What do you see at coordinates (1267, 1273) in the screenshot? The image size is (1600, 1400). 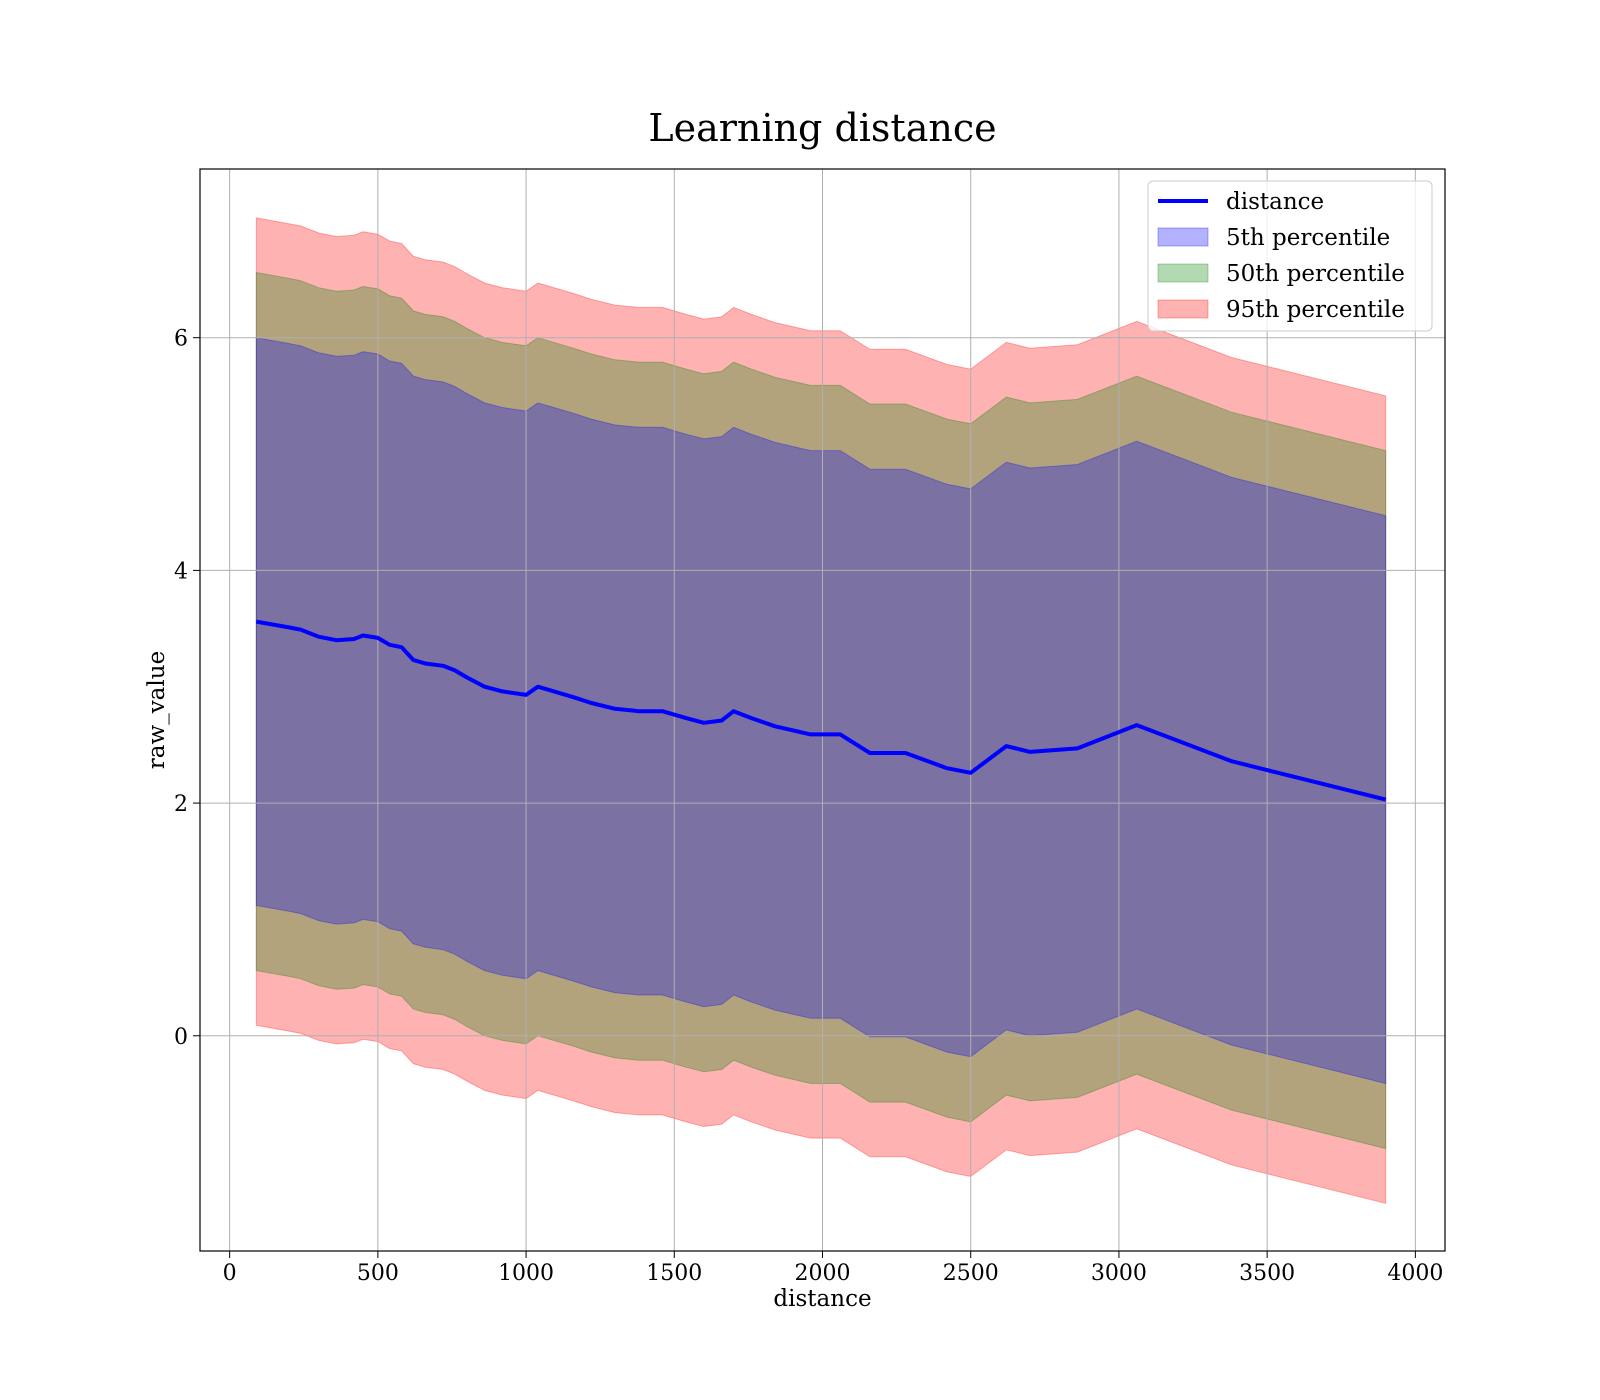 I see `x-tick-label: 3500` at bounding box center [1267, 1273].